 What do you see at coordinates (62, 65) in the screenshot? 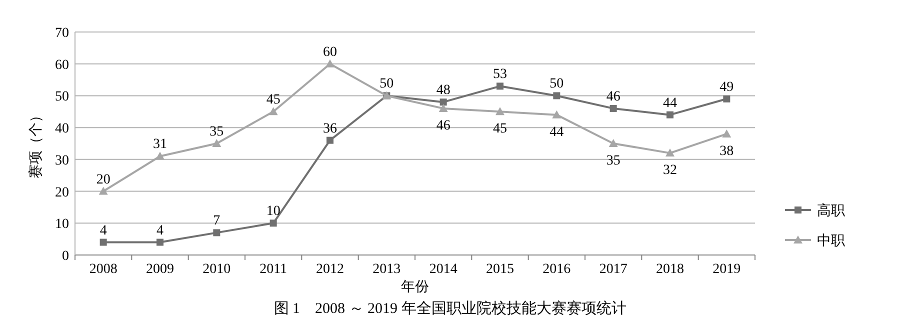
I see `y-tick-label: 60` at bounding box center [62, 65].